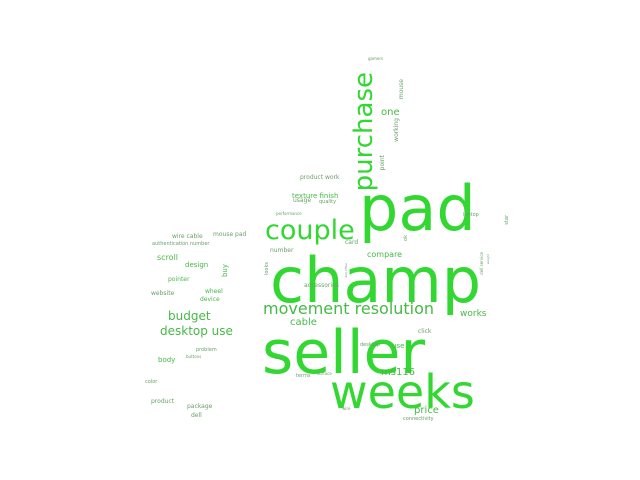 This screenshot has width=640, height=480. What do you see at coordinates (418, 419) in the screenshot?
I see `word-connectivity: connectivity` at bounding box center [418, 419].